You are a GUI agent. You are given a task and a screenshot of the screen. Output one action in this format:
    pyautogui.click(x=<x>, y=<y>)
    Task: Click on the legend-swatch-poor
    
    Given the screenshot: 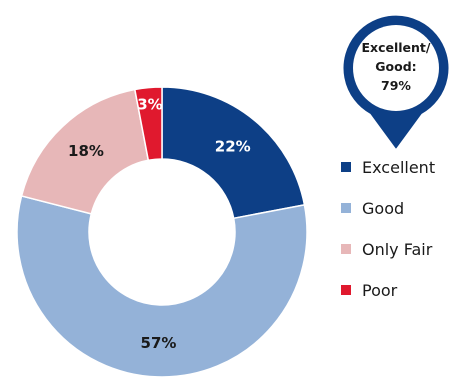 What is the action you would take?
    pyautogui.click(x=346, y=290)
    